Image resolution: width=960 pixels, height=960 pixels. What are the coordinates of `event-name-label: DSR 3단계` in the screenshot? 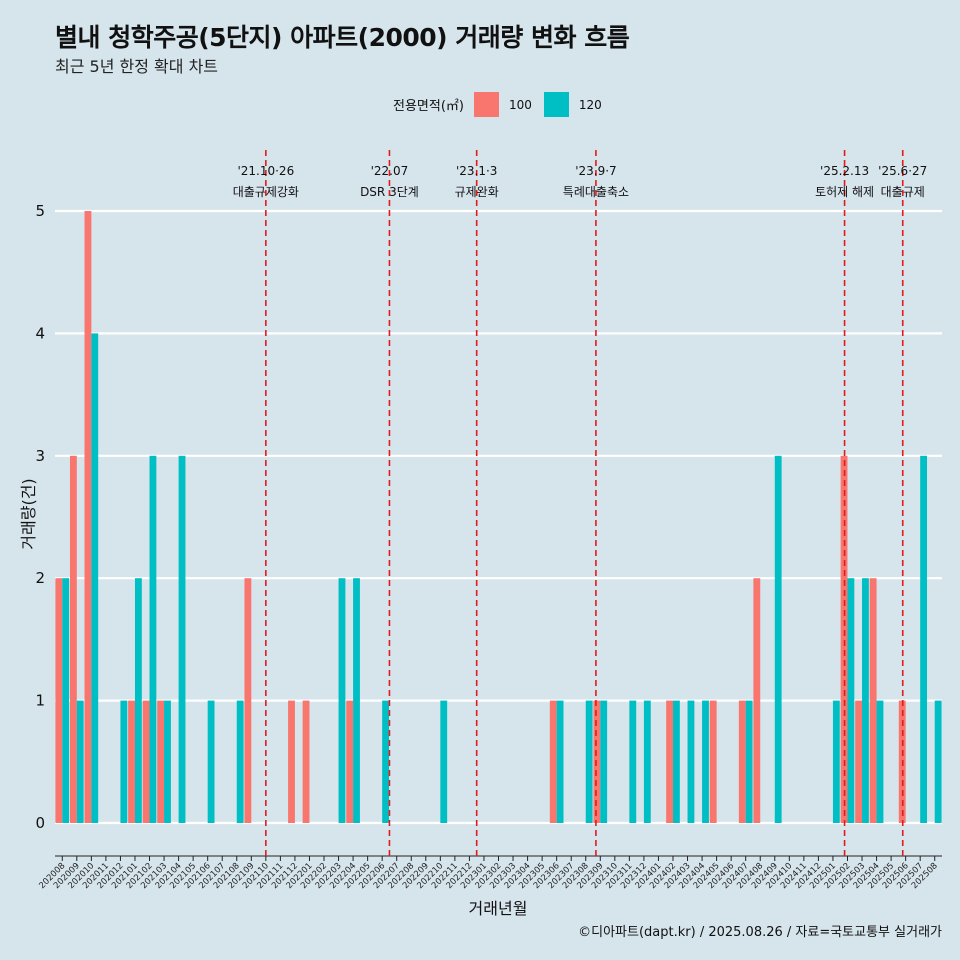 It's located at (389, 192).